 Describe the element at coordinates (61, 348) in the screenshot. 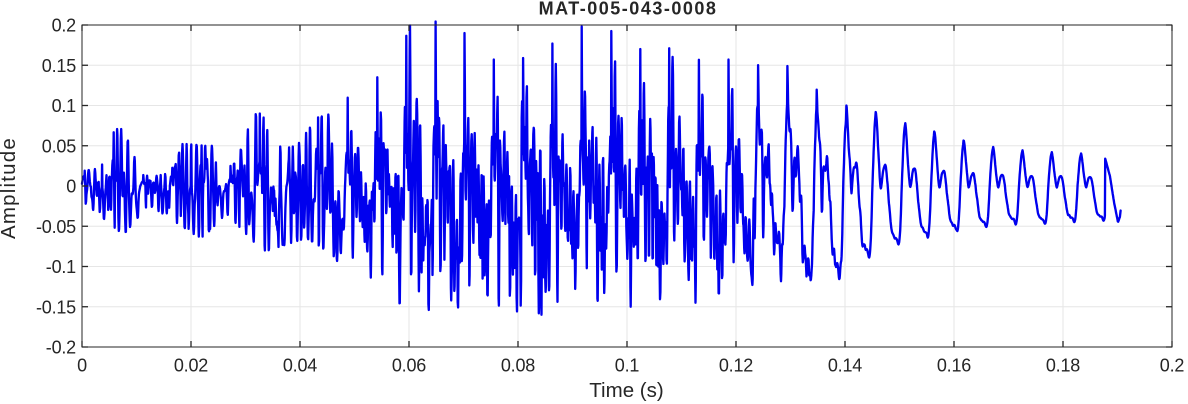

I see `svg-text: -0.2` at that location.